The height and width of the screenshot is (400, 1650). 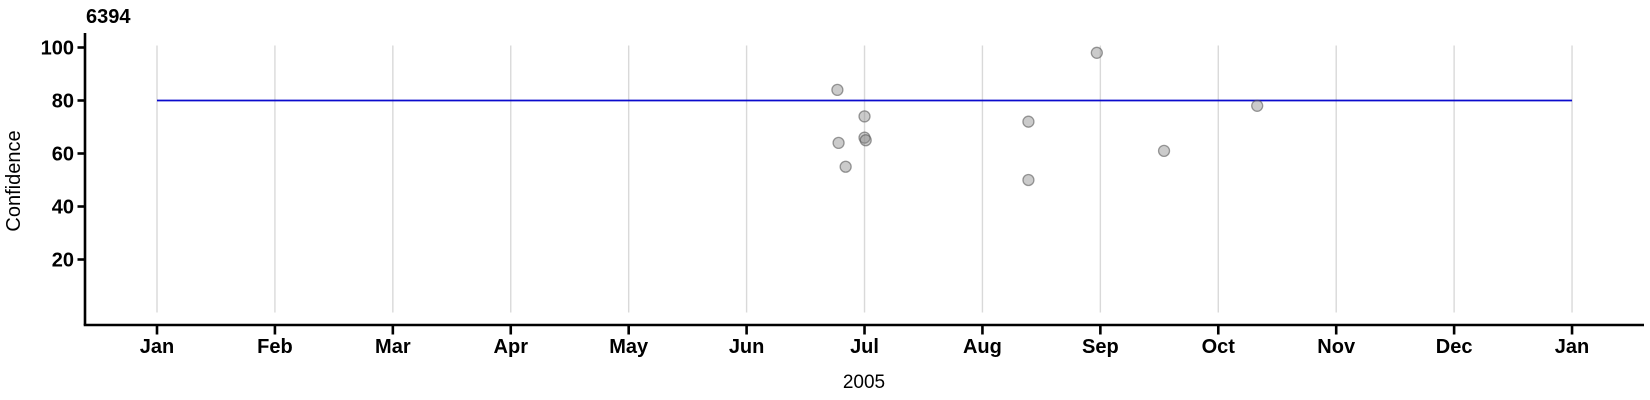 I want to click on x-axis-label: 2005, so click(x=864, y=382).